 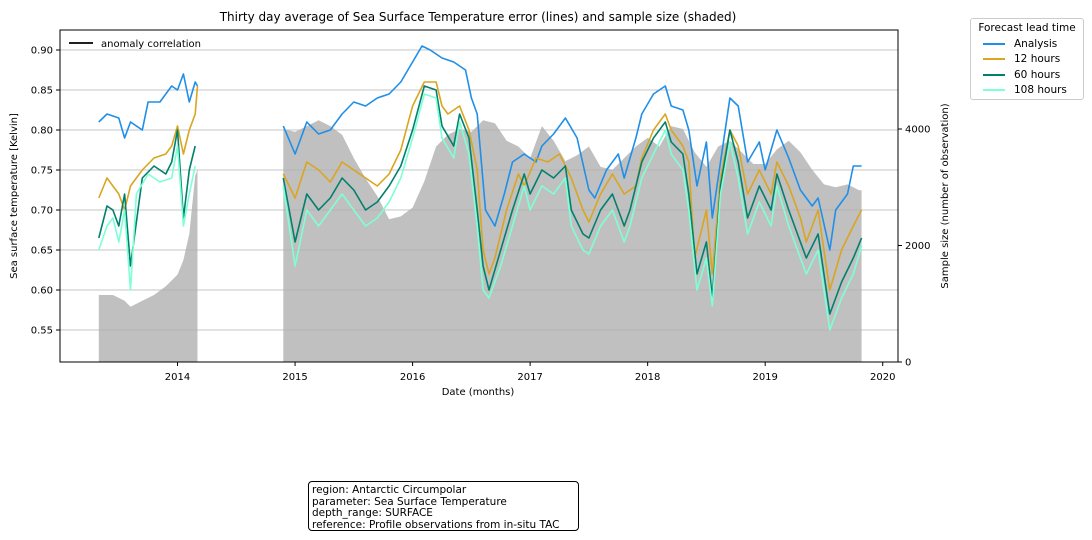 I want to click on x-tick-label-2015: 2015, so click(x=294, y=377).